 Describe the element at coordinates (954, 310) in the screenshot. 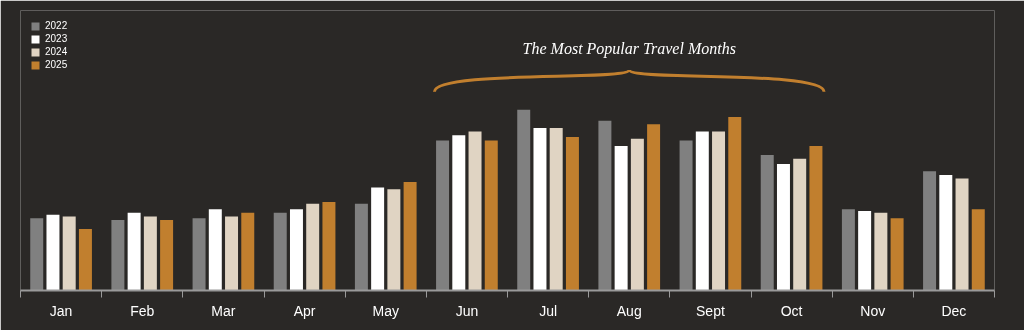

I see `x-tick-label: Dec` at that location.